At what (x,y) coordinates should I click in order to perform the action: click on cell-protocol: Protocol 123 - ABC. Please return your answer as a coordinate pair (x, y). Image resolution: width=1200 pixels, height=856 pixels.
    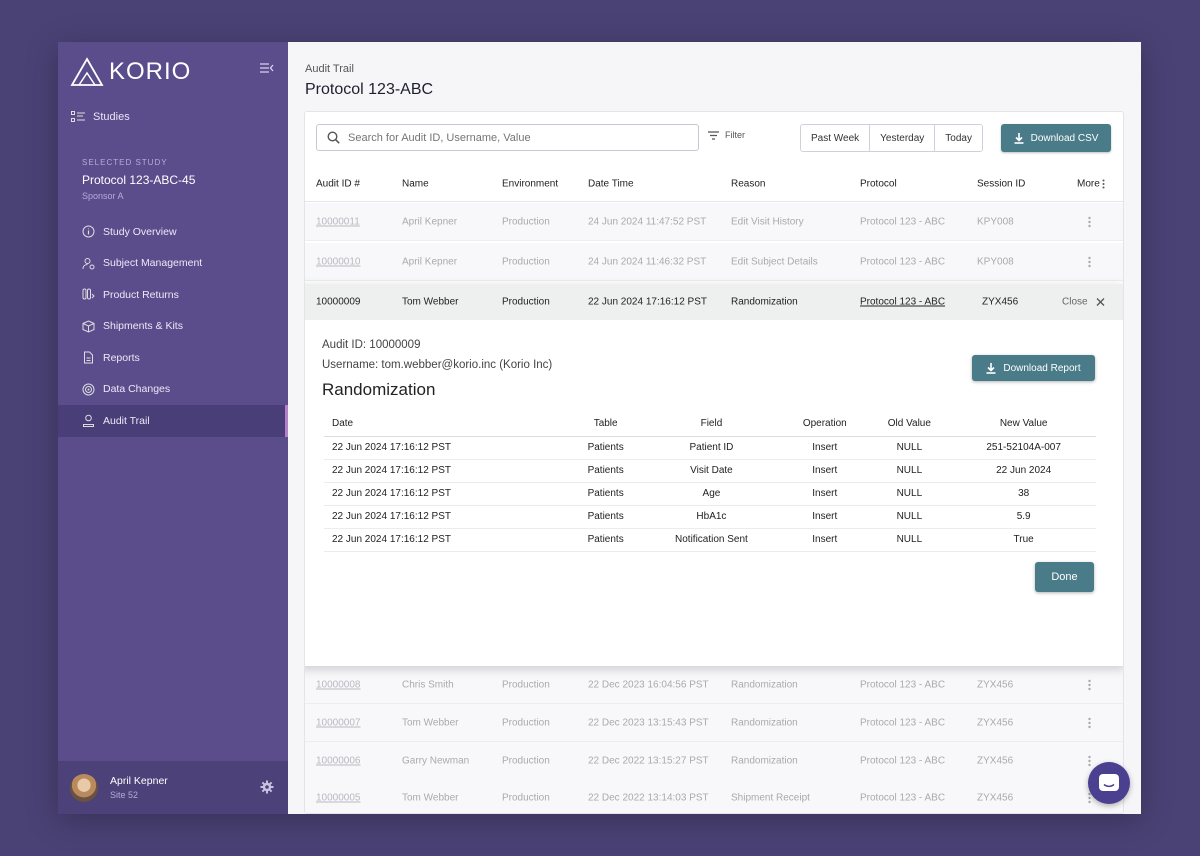
    Looking at the image, I should click on (903, 722).